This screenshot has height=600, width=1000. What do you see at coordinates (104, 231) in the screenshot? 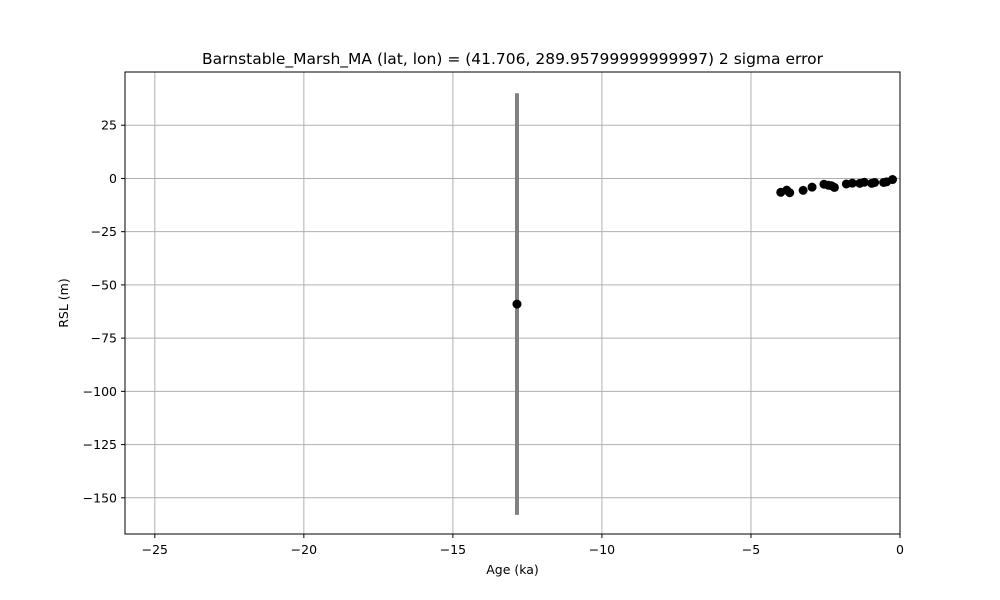
I see `y-tick-label: −25` at bounding box center [104, 231].